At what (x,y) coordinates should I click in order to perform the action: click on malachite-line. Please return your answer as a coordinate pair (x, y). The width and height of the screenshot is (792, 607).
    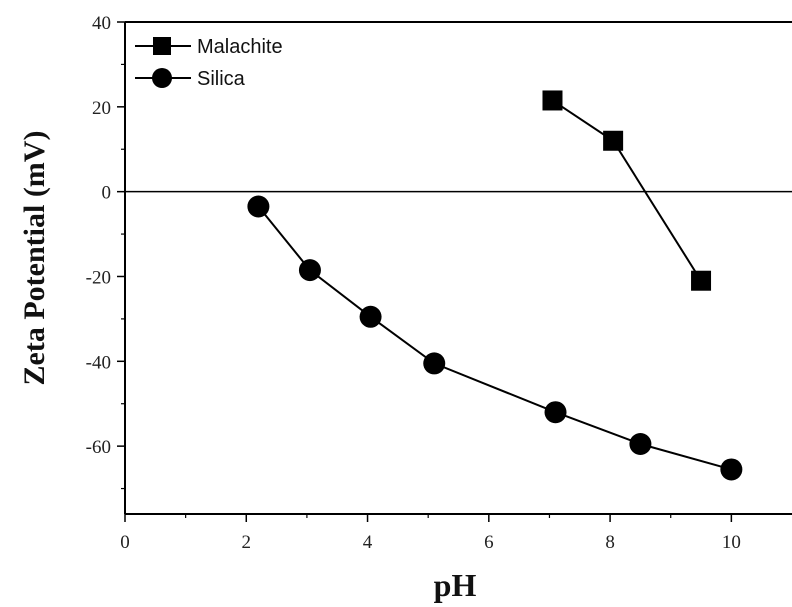
    Looking at the image, I should click on (626, 190).